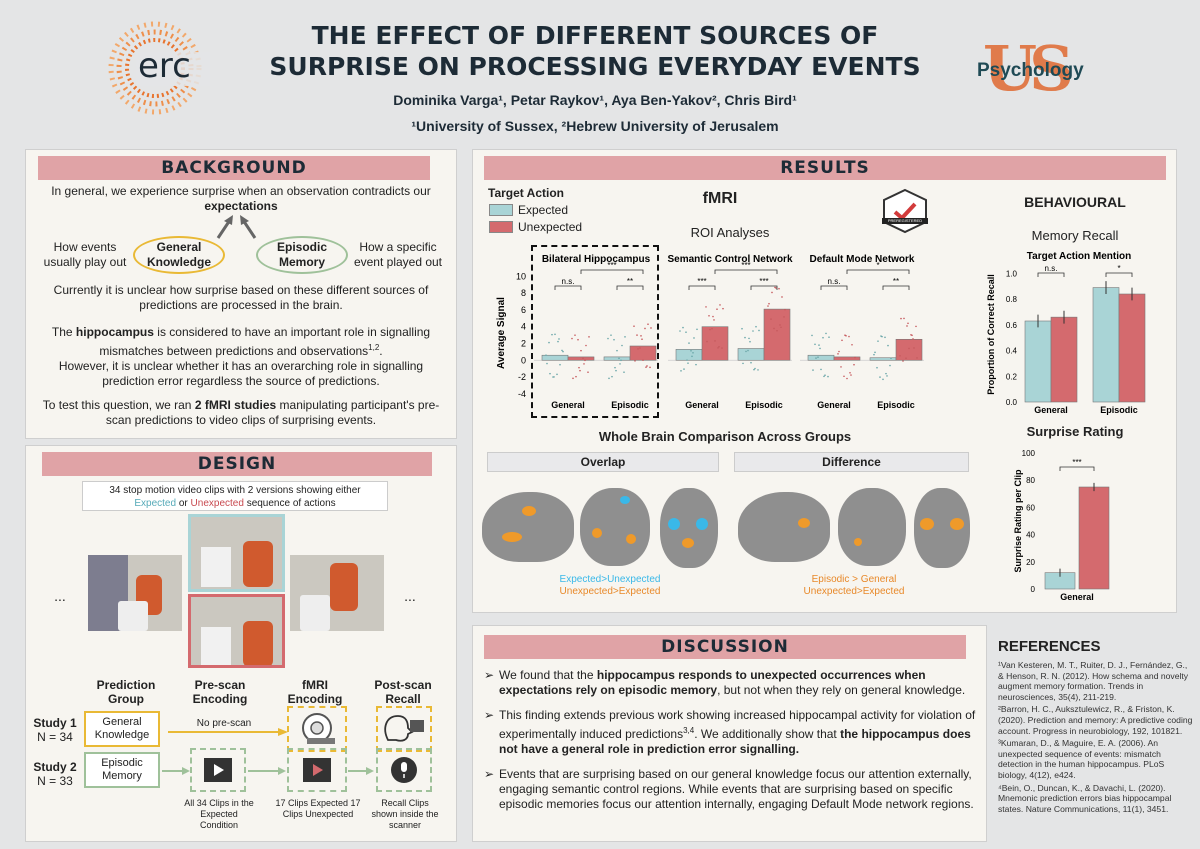  What do you see at coordinates (1028, 68) in the screenshot?
I see `us-mark-icon: US` at bounding box center [1028, 68].